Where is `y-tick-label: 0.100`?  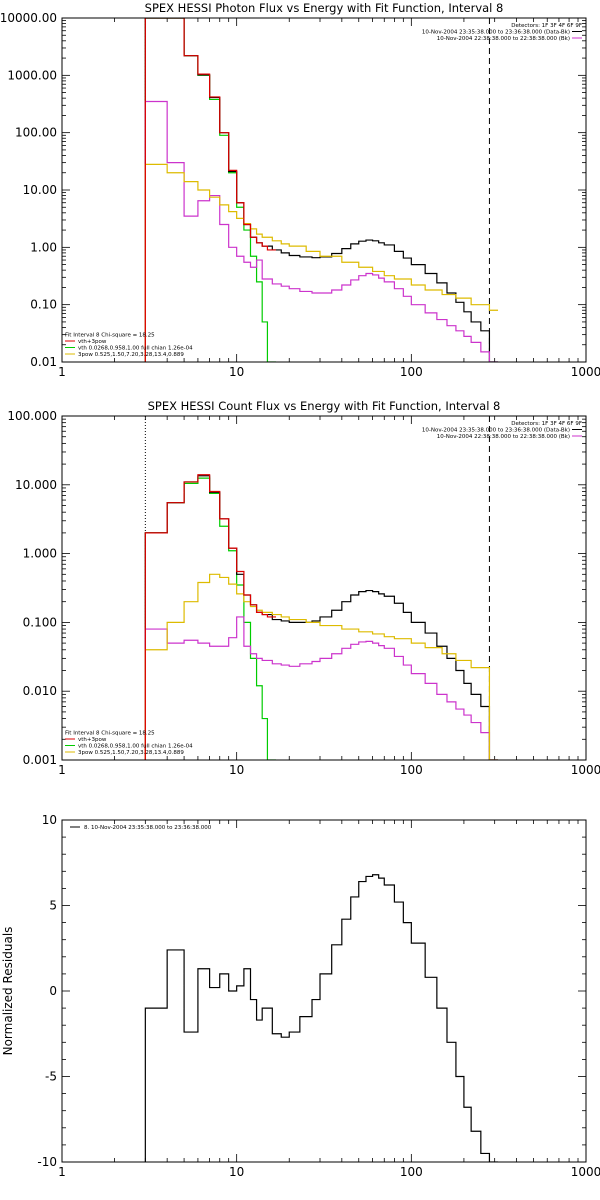
y-tick-label: 0.100 is located at coordinates (40, 622).